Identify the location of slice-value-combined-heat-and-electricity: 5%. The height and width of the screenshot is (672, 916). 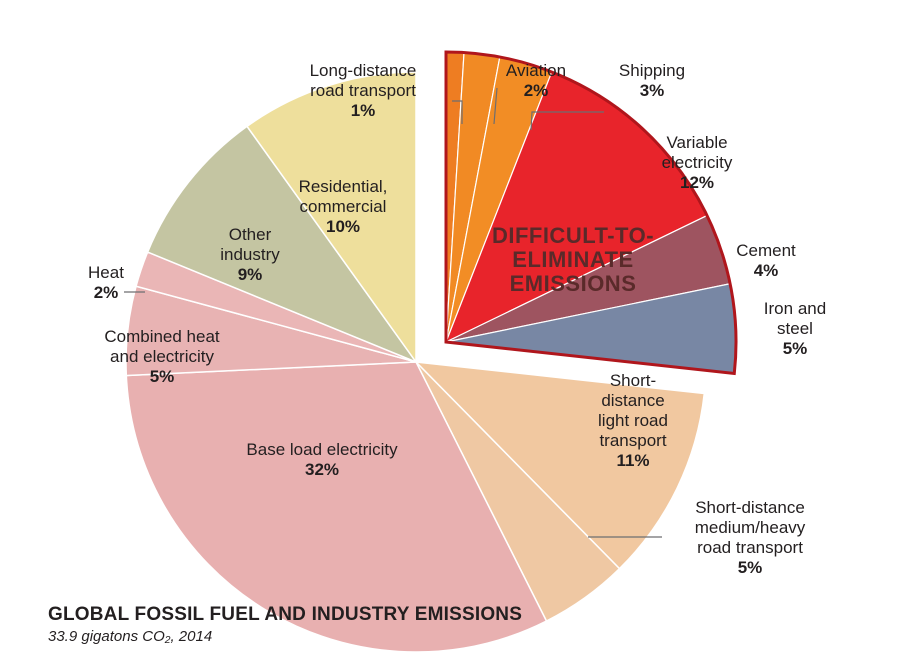
(162, 376).